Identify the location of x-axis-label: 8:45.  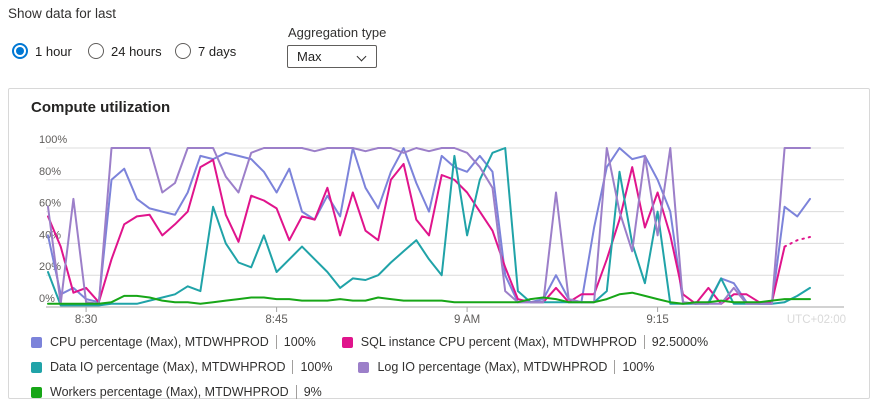
(276, 320).